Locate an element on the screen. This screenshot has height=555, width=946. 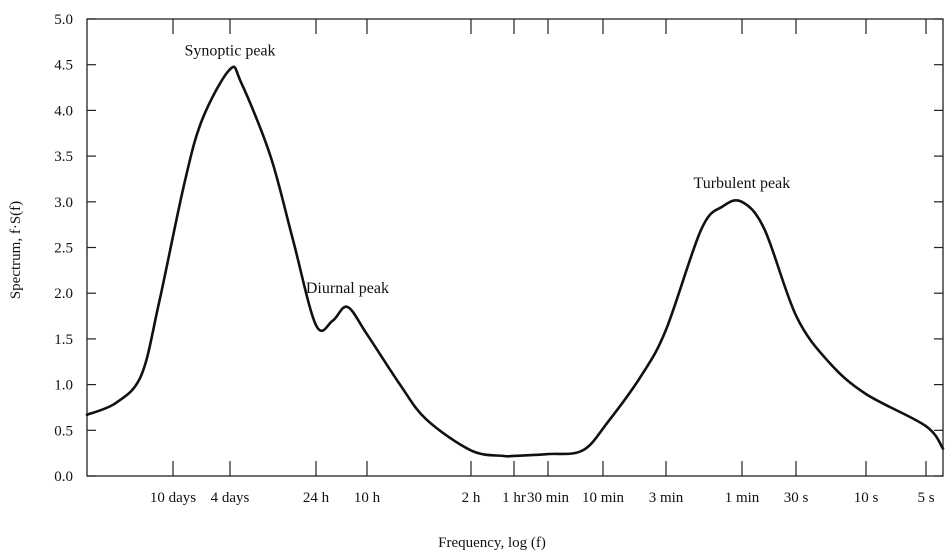
y-tick-label: 5.0 is located at coordinates (63, 20).